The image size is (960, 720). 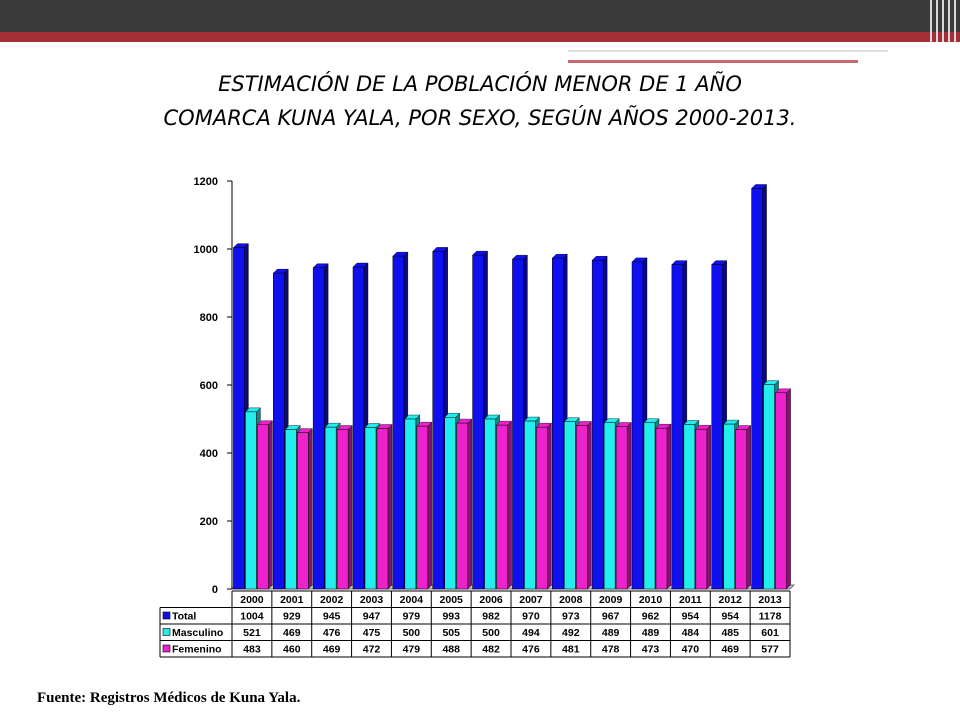 I want to click on data-label-total: 982, so click(x=491, y=617).